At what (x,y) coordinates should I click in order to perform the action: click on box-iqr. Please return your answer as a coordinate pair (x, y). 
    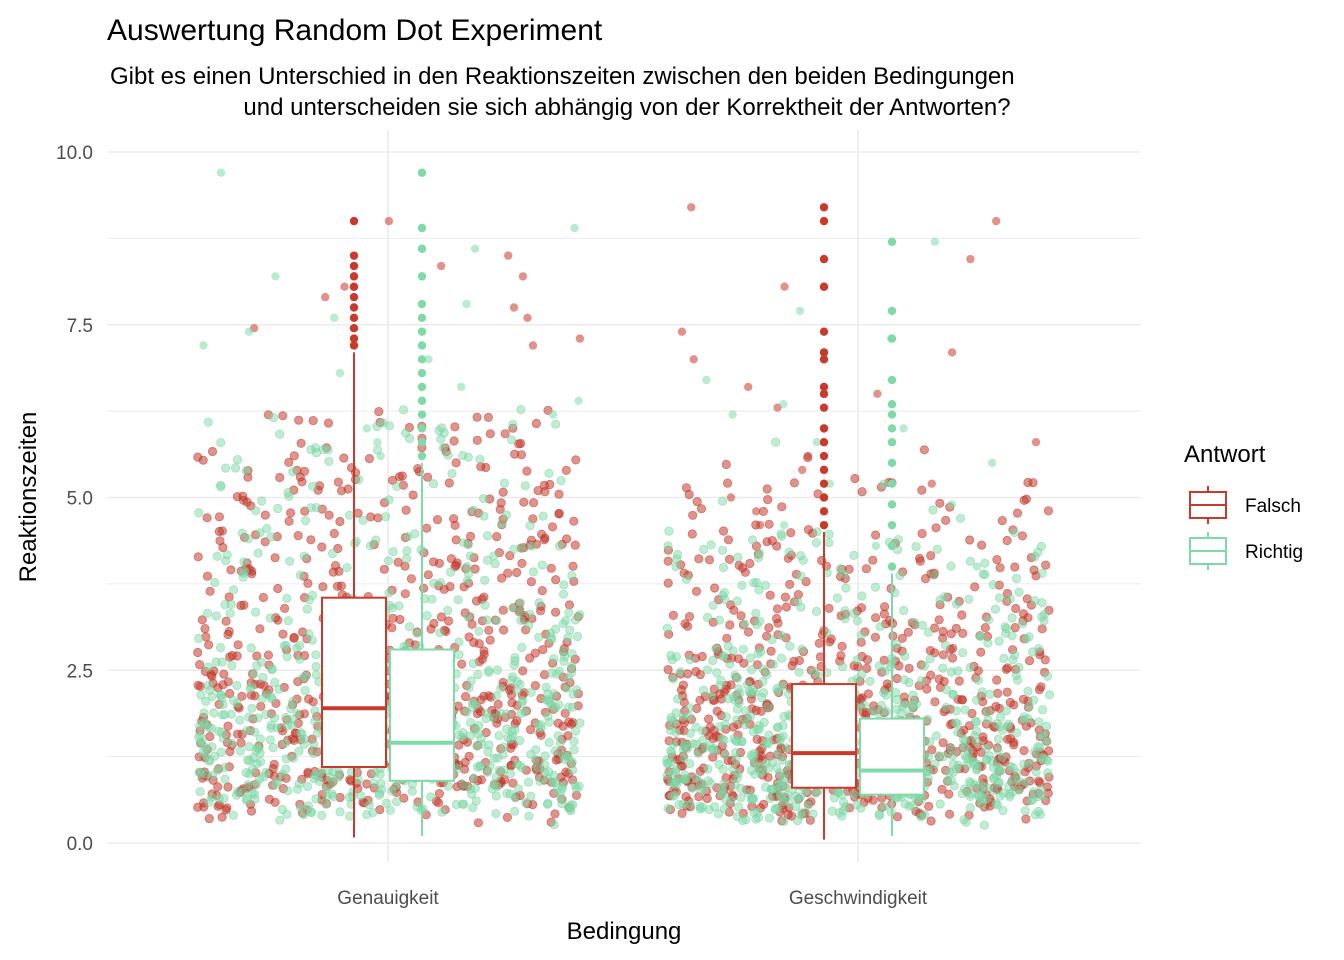
    Looking at the image, I should click on (892, 756).